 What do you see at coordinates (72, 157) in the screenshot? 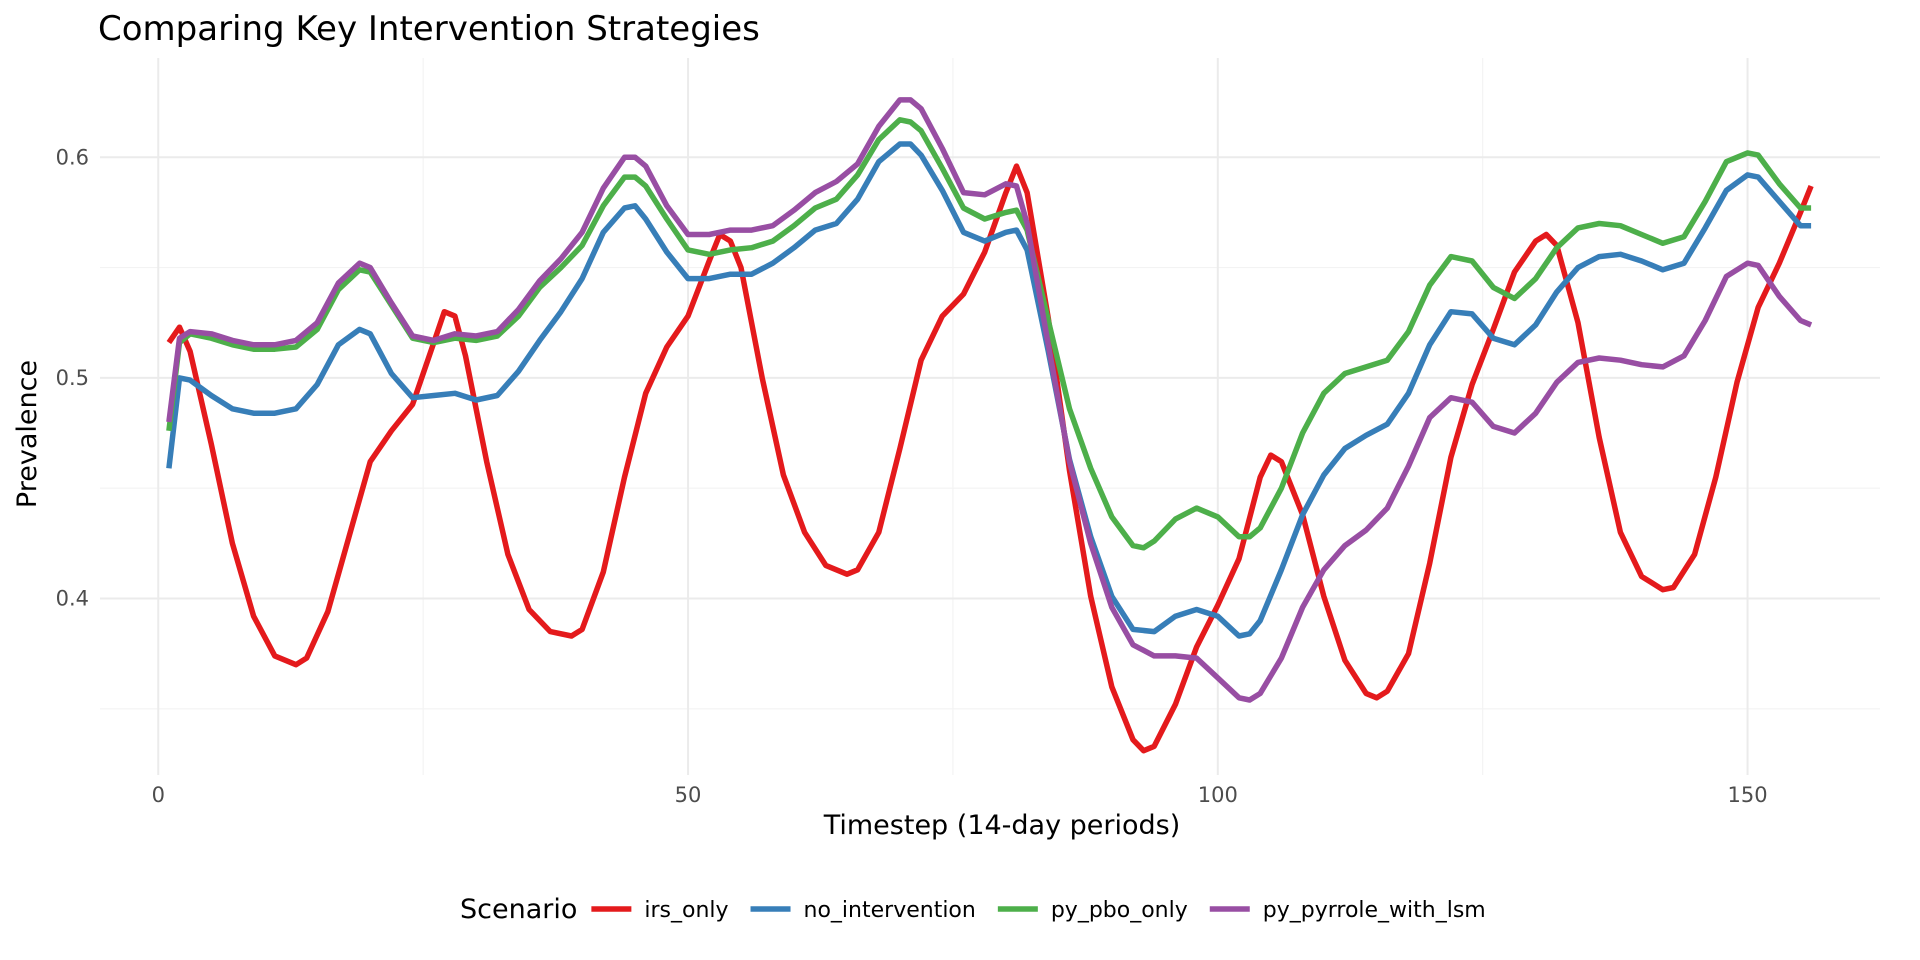
I see `y-tick-label: 0.6` at bounding box center [72, 157].